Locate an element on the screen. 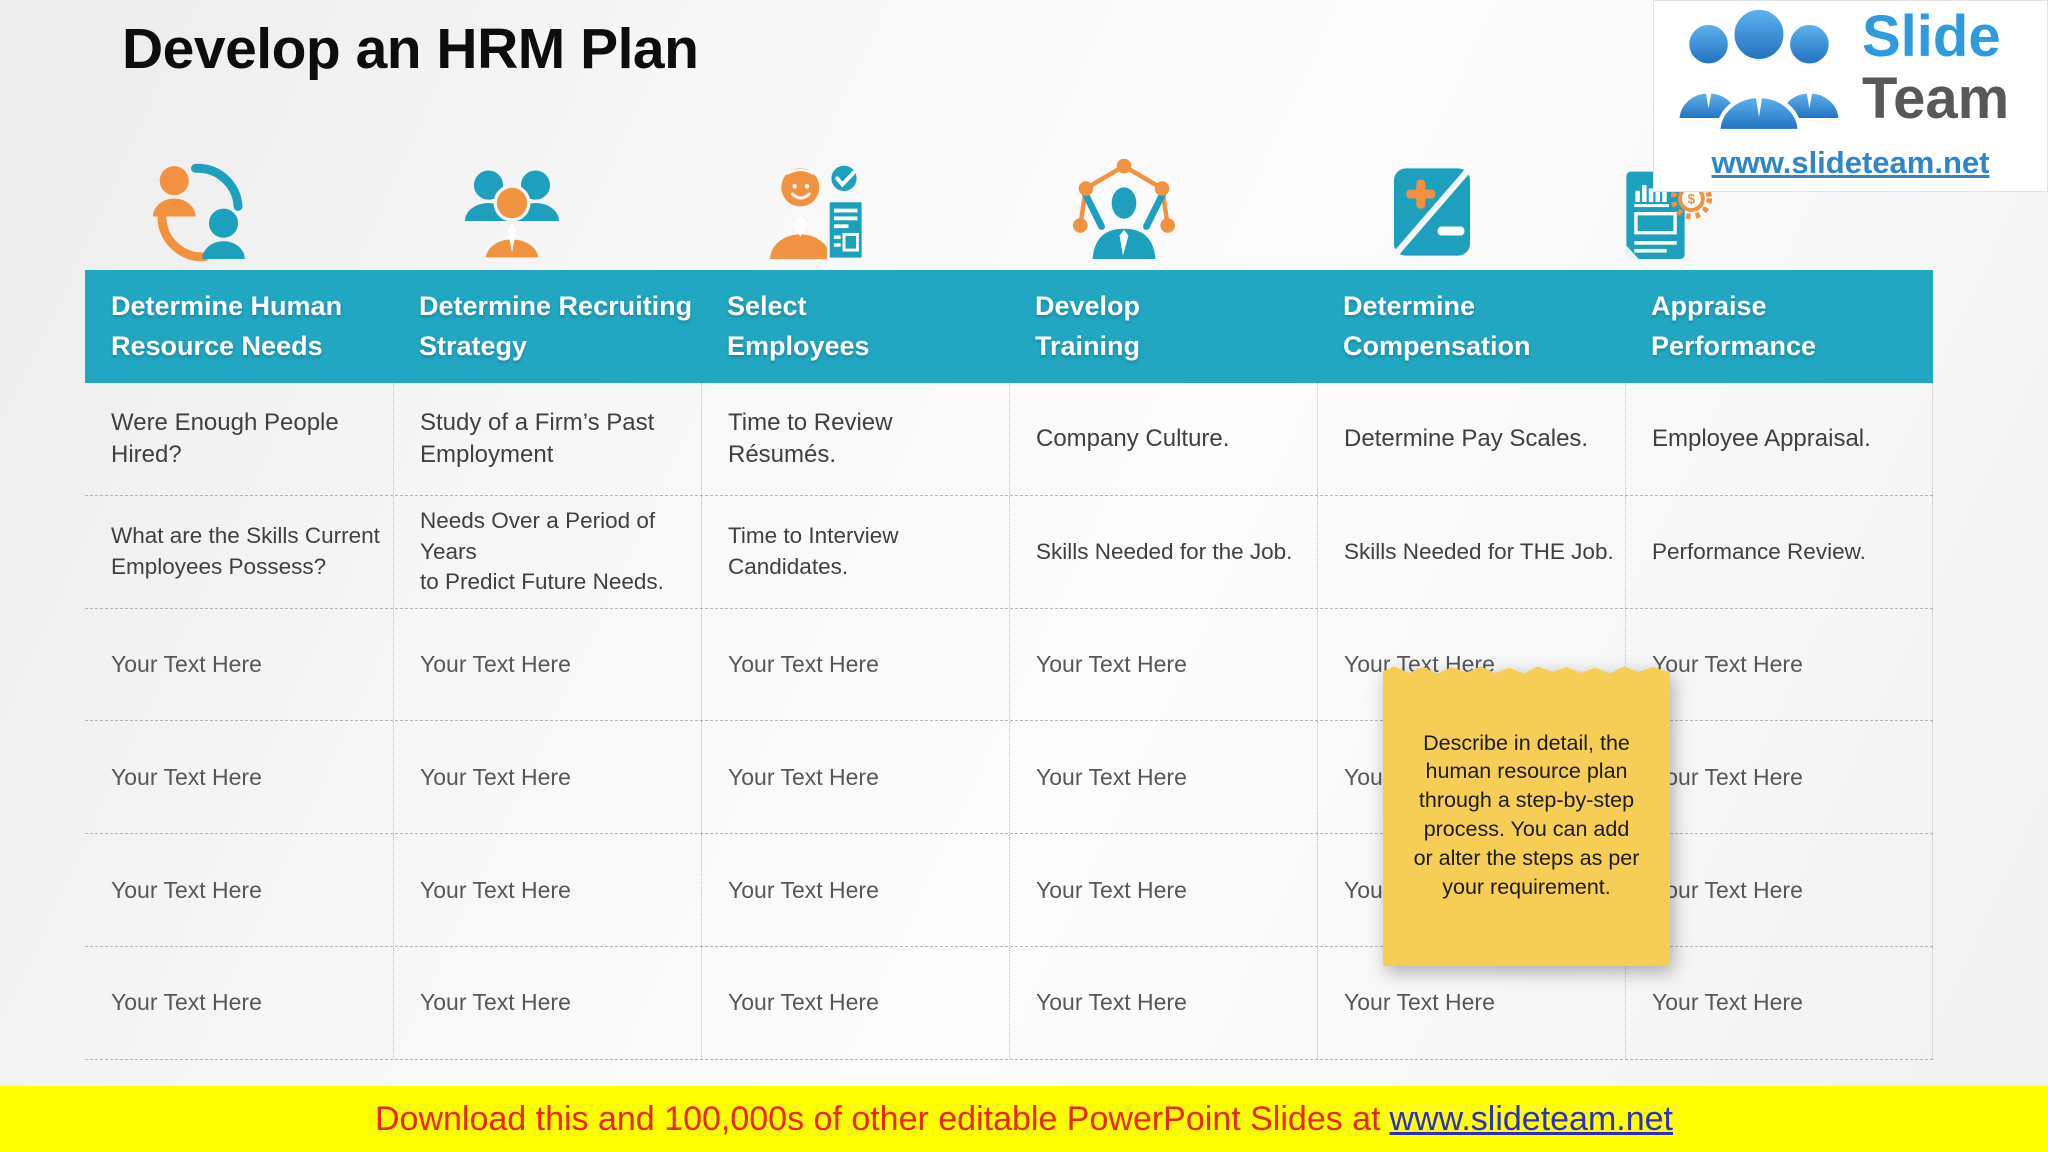 The height and width of the screenshot is (1152, 2048). table-cell: Time to Review Résumés. is located at coordinates (855, 439).